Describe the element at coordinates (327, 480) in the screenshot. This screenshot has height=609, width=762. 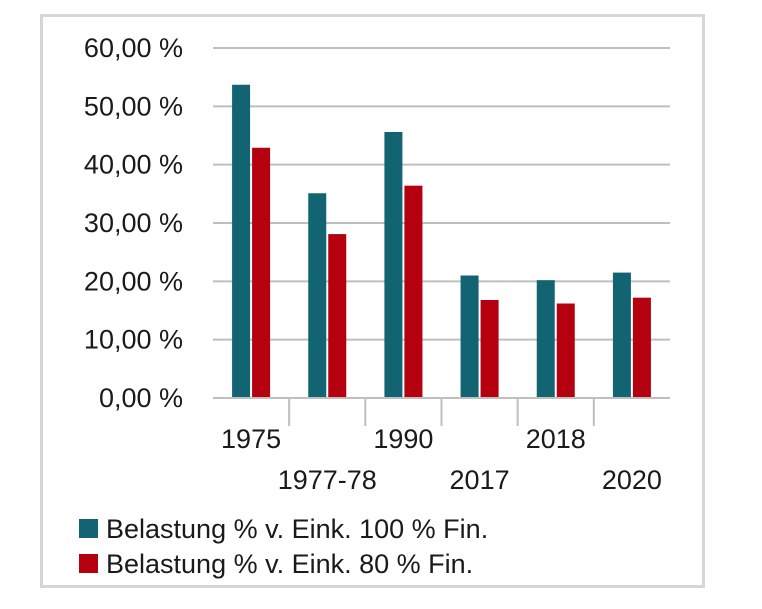
I see `x-tick-label: 1977-78` at that location.